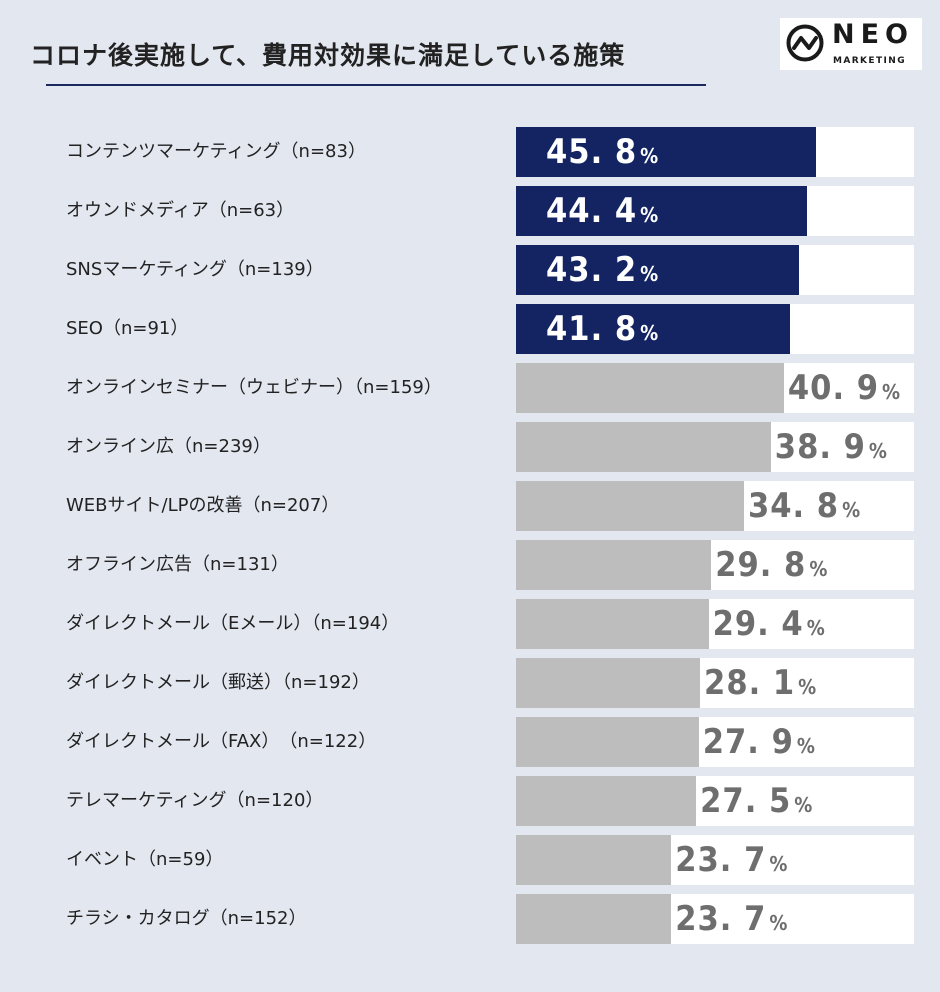 The image size is (940, 992). What do you see at coordinates (592, 211) in the screenshot?
I see `data-label-value: 44. 4` at bounding box center [592, 211].